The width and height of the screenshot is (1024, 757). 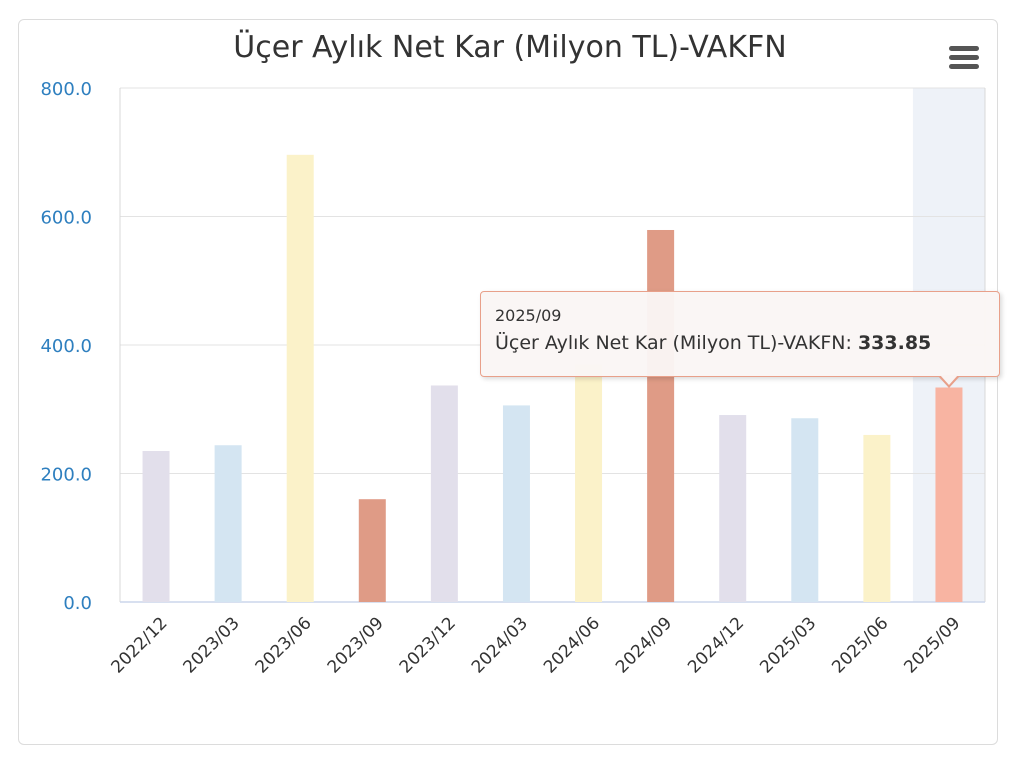 What do you see at coordinates (572, 645) in the screenshot?
I see `x-tick-label: 2024/06` at bounding box center [572, 645].